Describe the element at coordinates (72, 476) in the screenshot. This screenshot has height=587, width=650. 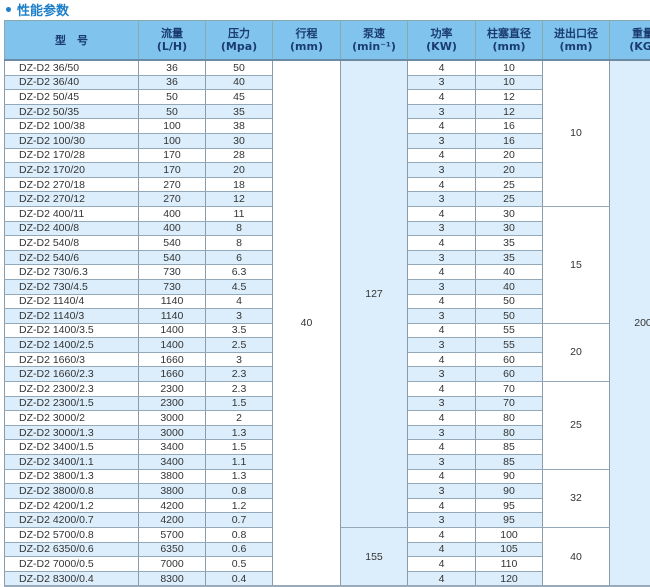
I see `table-cell: DZ-D2 3800/1.3` at that location.